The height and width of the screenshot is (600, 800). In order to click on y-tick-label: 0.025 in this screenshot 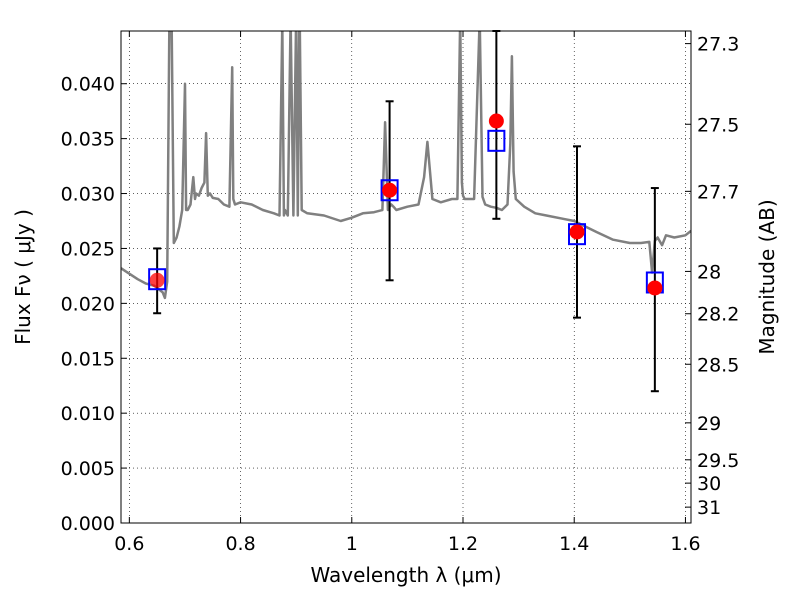, I will do `click(88, 249)`.